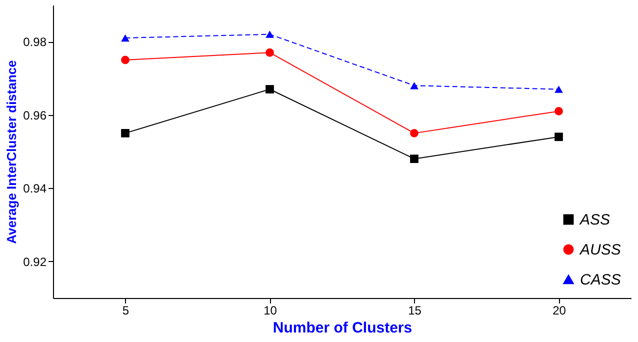 This screenshot has width=638, height=342. Describe the element at coordinates (35, 189) in the screenshot. I see `y-tick-label: 0.94` at that location.